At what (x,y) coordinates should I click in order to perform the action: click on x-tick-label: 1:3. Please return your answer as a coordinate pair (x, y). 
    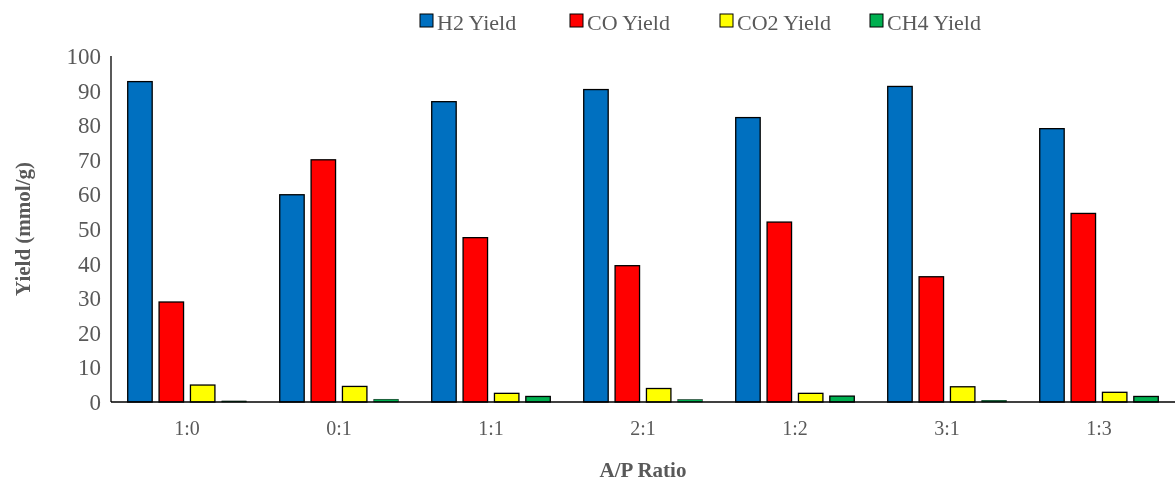
    Looking at the image, I should click on (1099, 428).